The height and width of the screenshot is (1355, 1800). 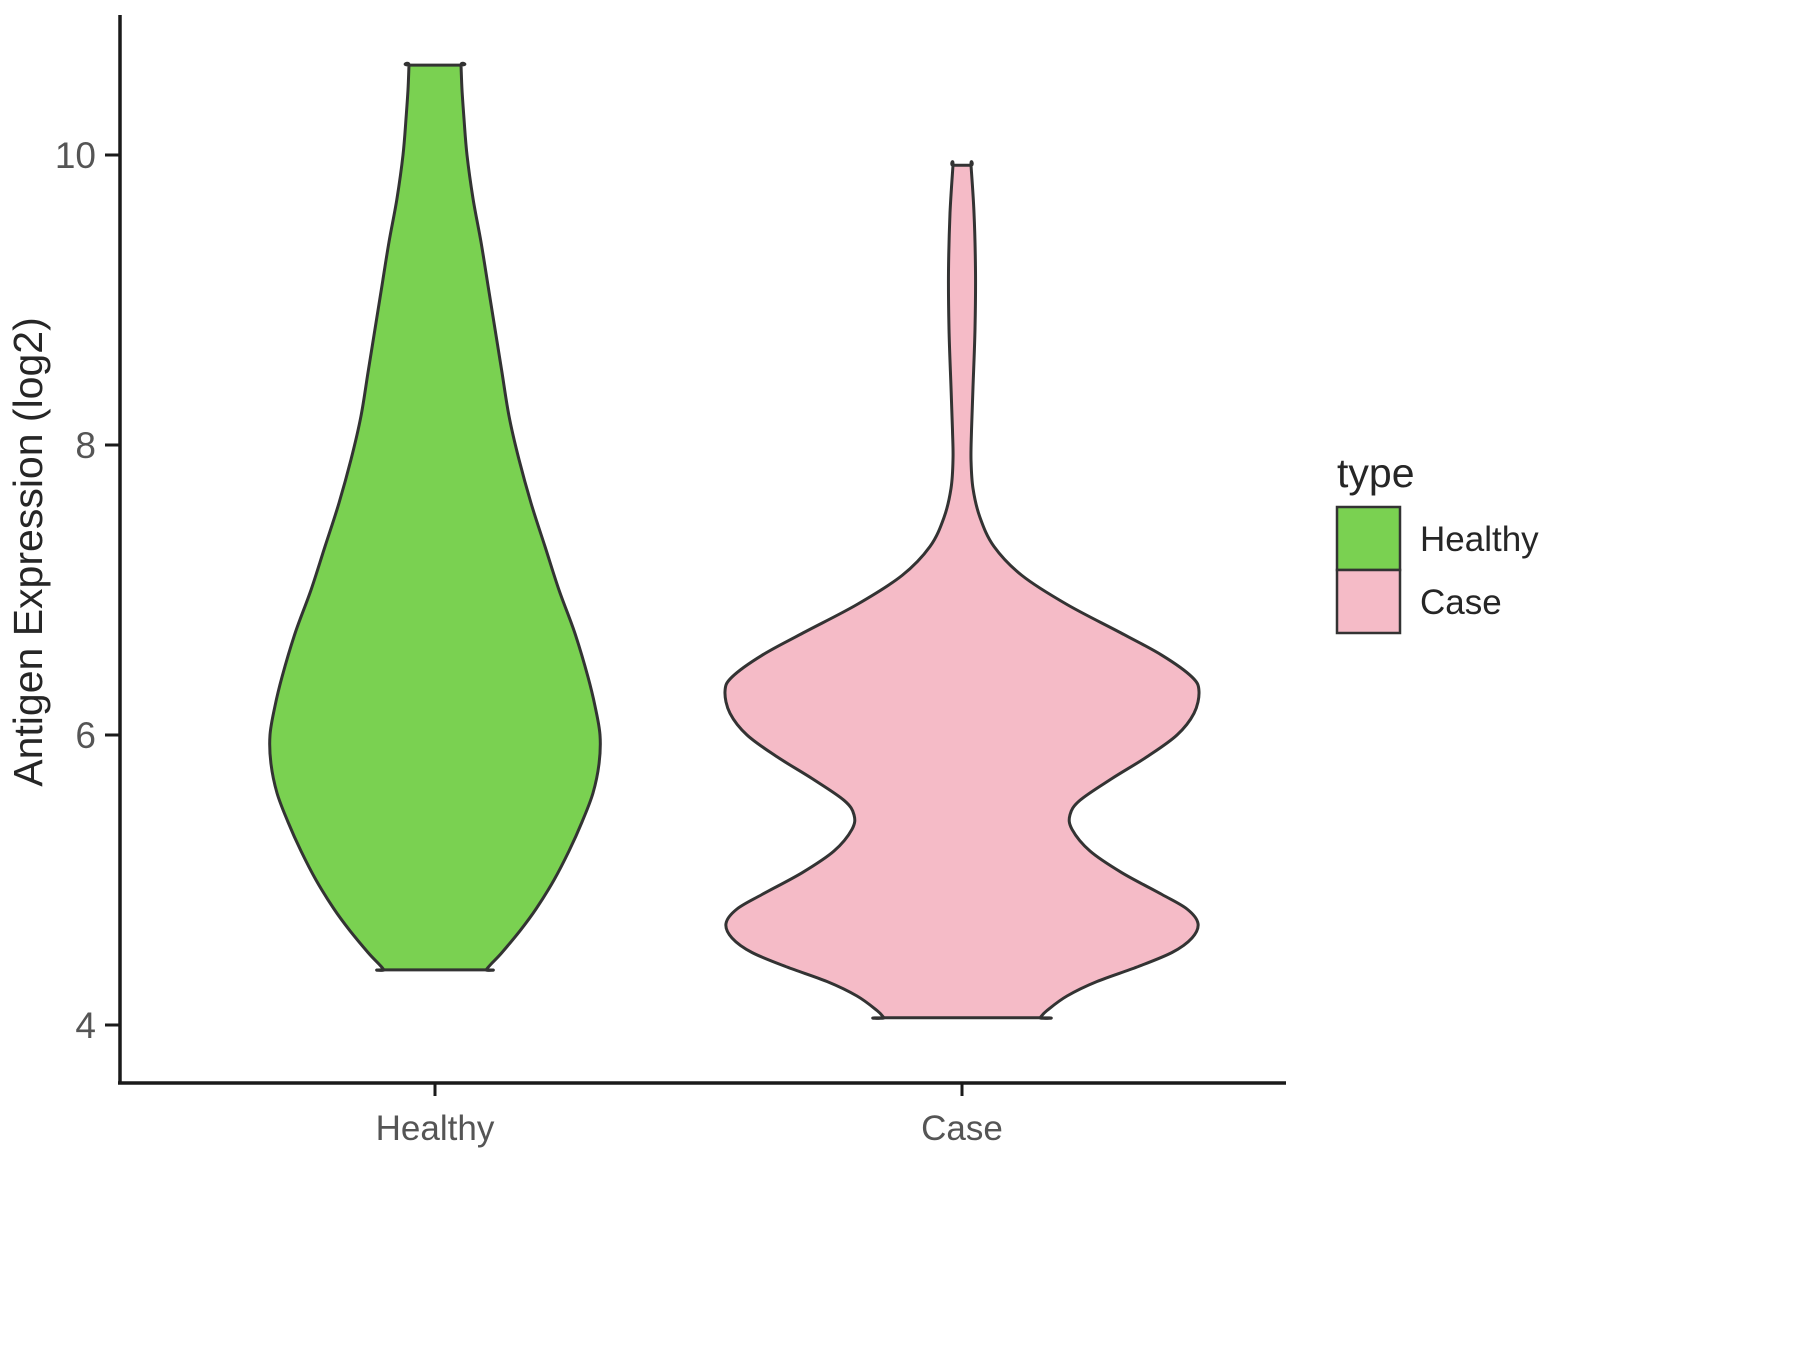 I want to click on x-axis-ticks, so click(x=698, y=1089).